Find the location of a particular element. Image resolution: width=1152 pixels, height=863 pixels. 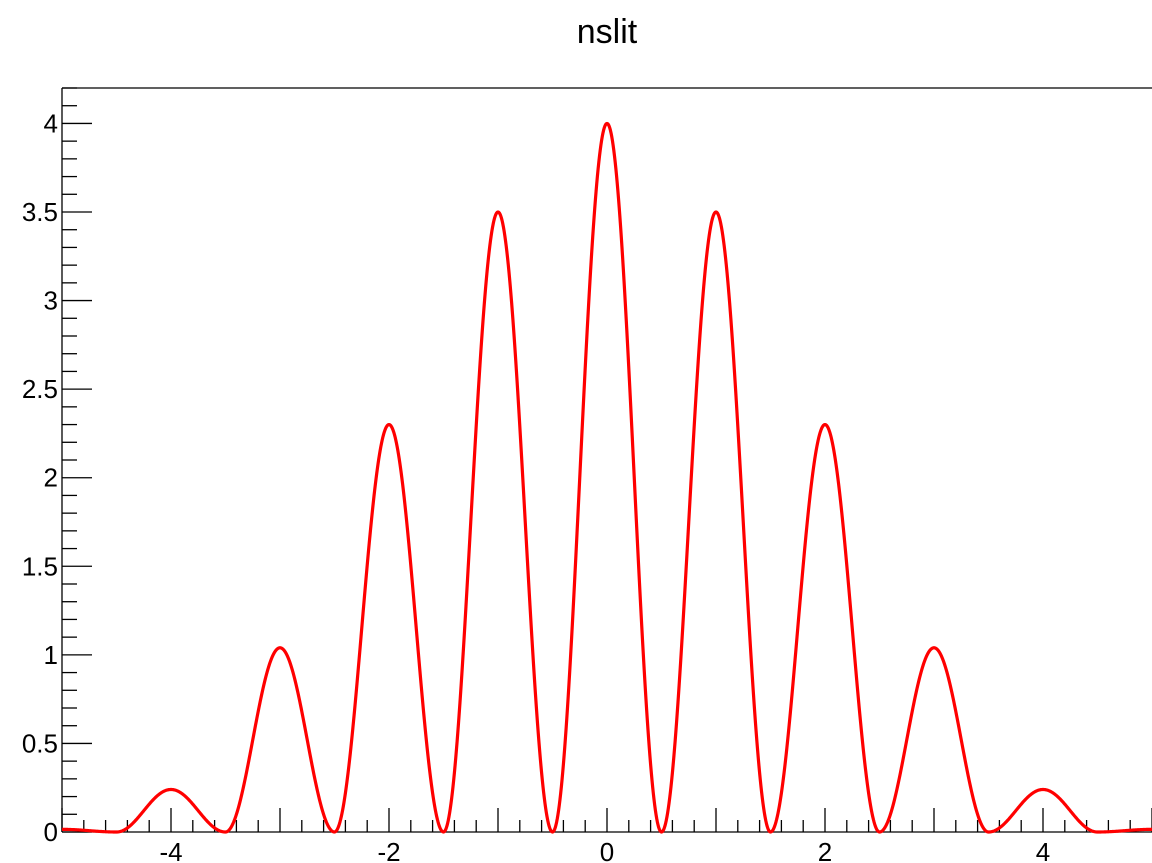

x-axis: -4 -2 0 2 4 is located at coordinates (606, 835).